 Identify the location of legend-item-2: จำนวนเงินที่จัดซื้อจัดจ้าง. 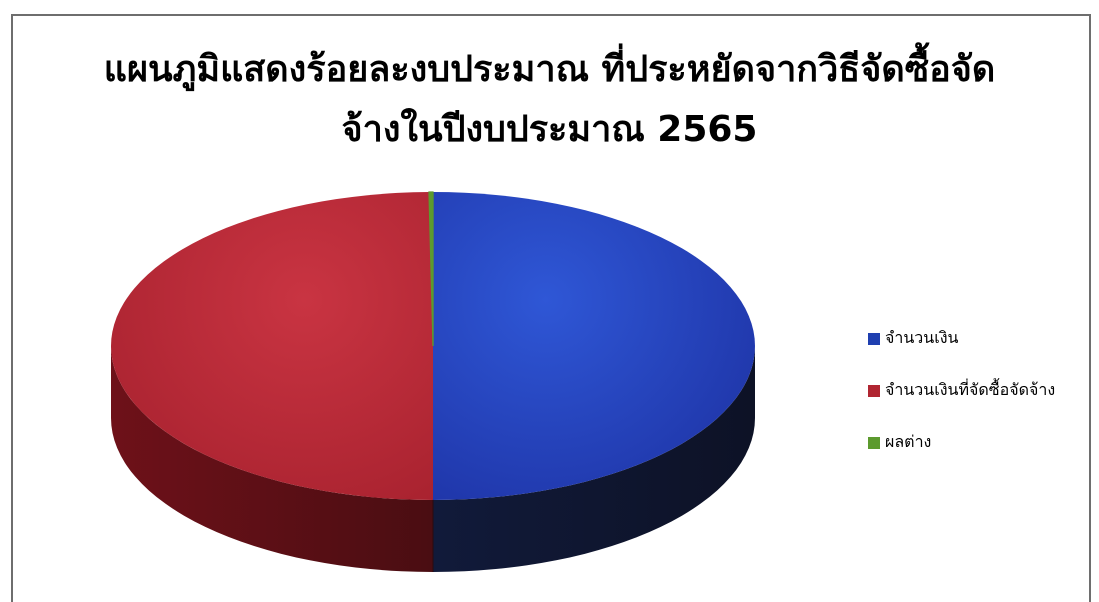
(961, 390).